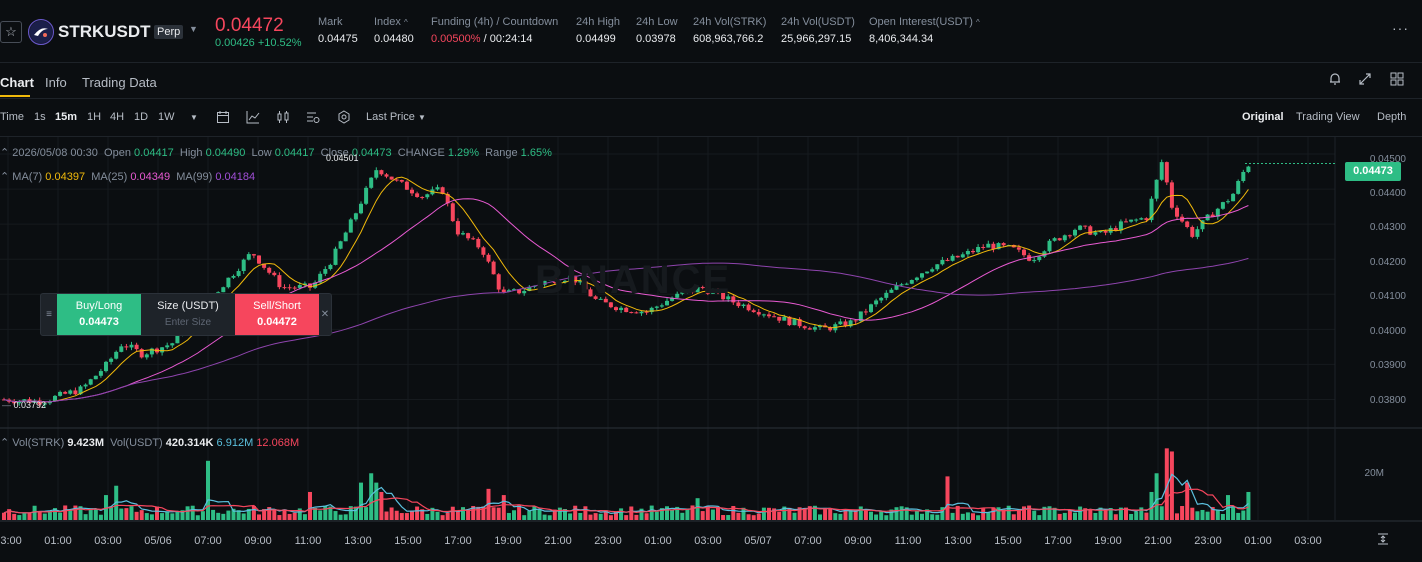  I want to click on ma-legend-expand-icon: ⌃, so click(5, 177).